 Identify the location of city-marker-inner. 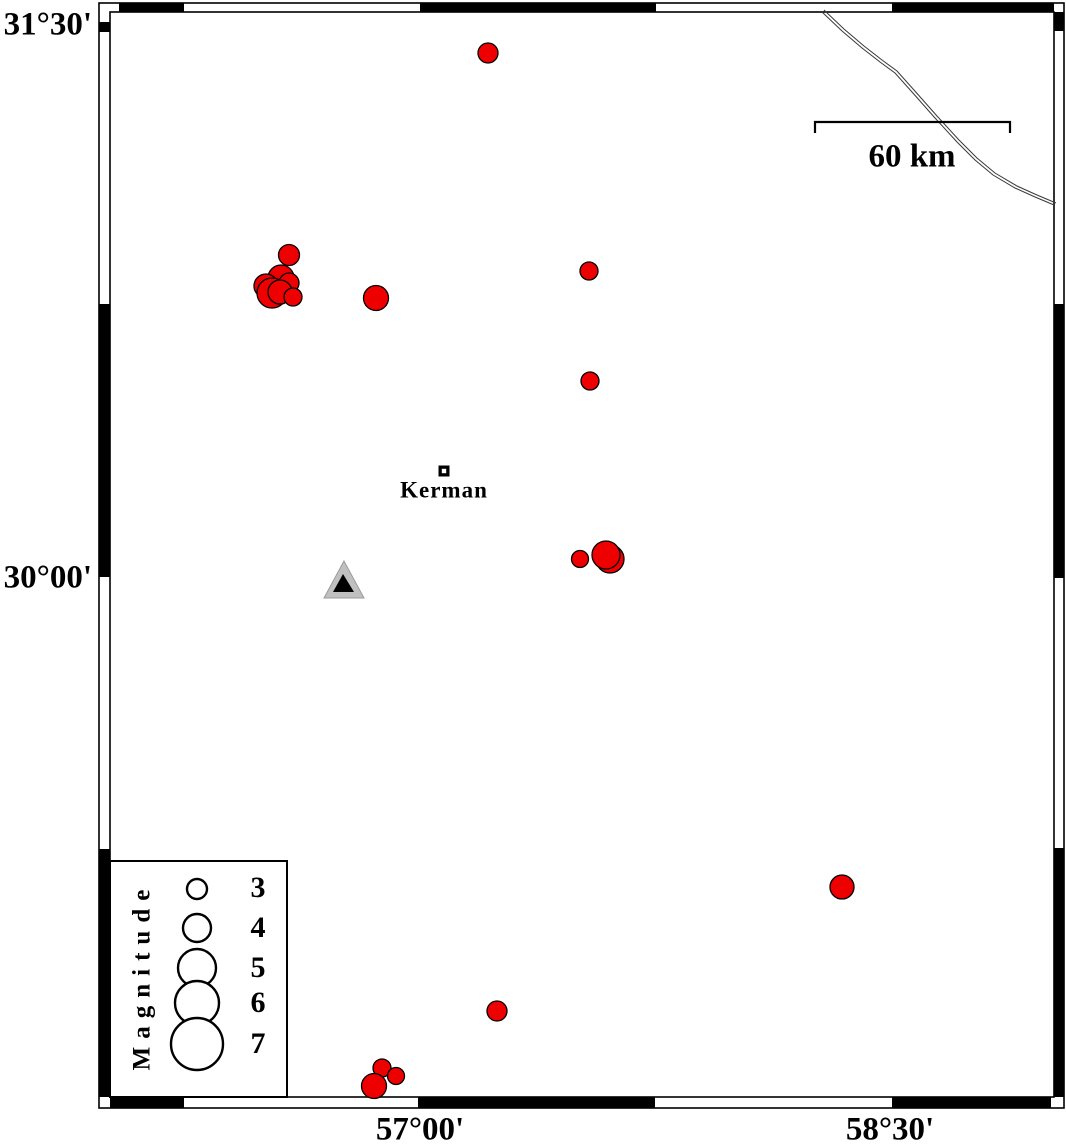
(444, 471).